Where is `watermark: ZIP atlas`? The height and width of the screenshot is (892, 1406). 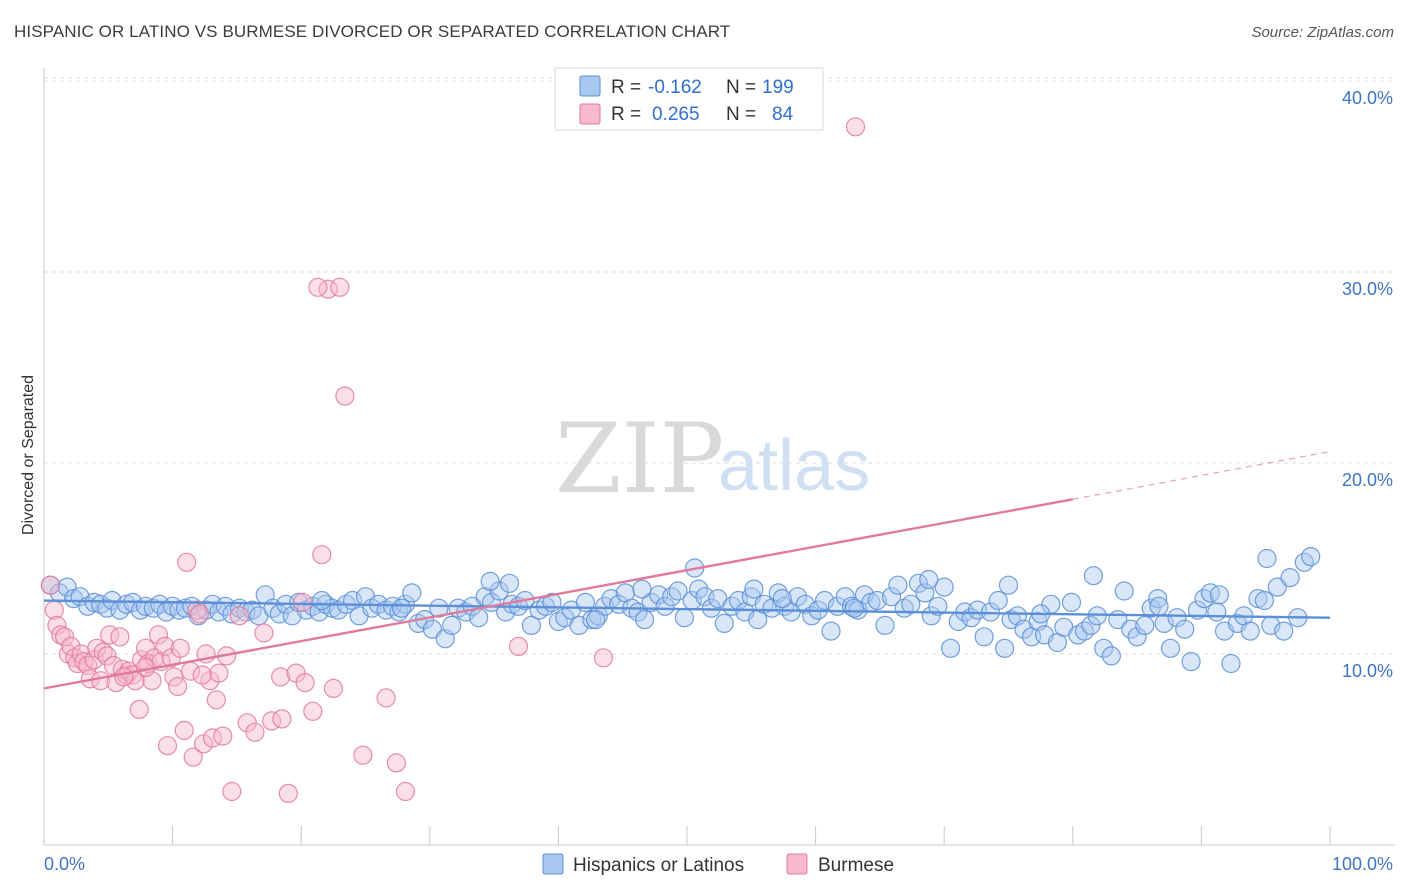 watermark: ZIP atlas is located at coordinates (712, 459).